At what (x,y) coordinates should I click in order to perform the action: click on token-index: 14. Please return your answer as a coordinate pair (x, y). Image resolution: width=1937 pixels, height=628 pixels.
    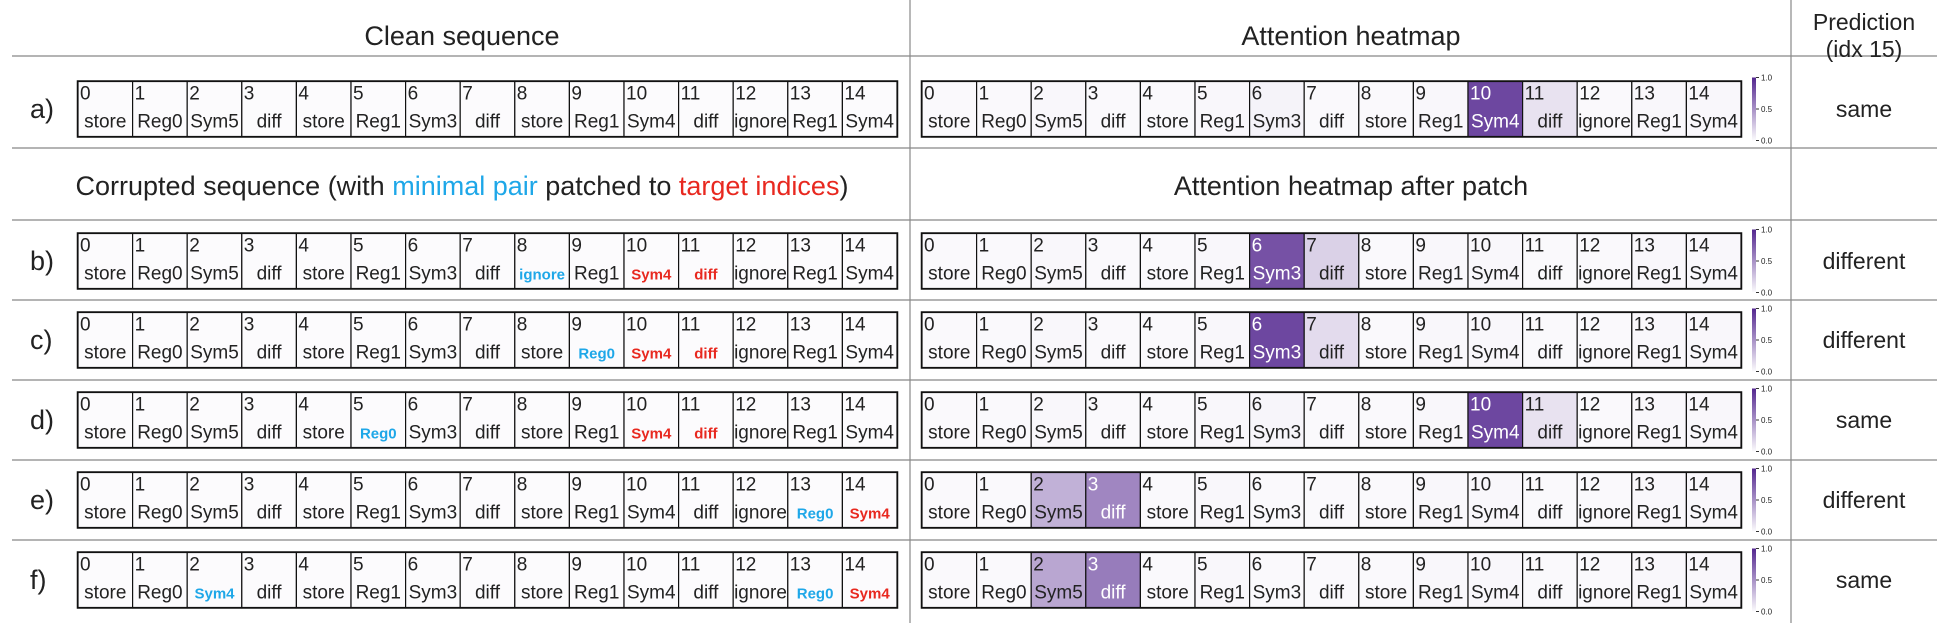
    Looking at the image, I should click on (1699, 405).